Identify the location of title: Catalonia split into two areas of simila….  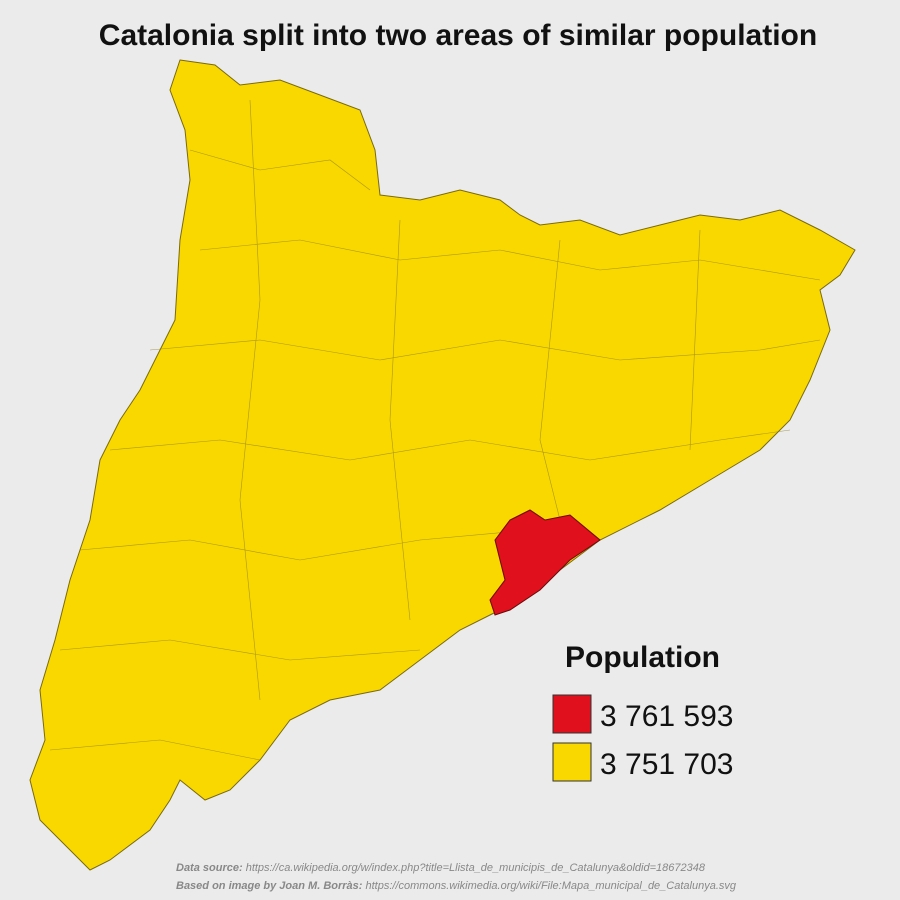
(458, 35).